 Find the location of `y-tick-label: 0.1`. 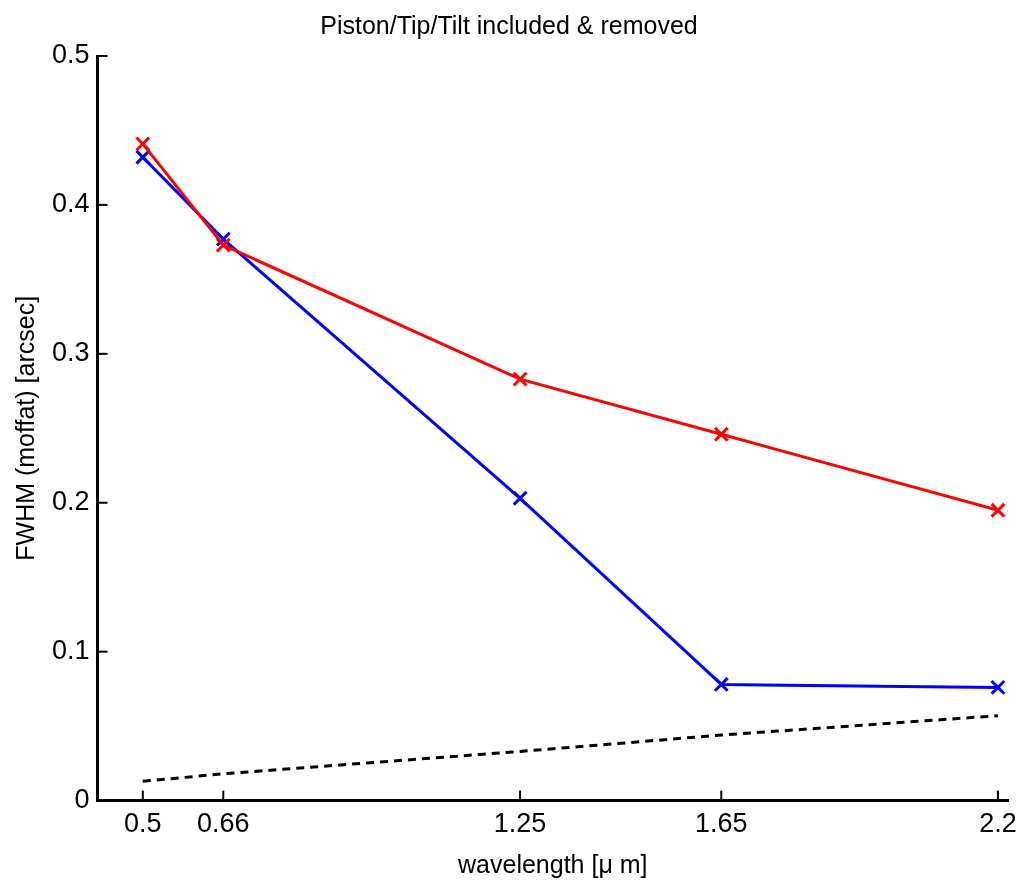

y-tick-label: 0.1 is located at coordinates (70, 650).